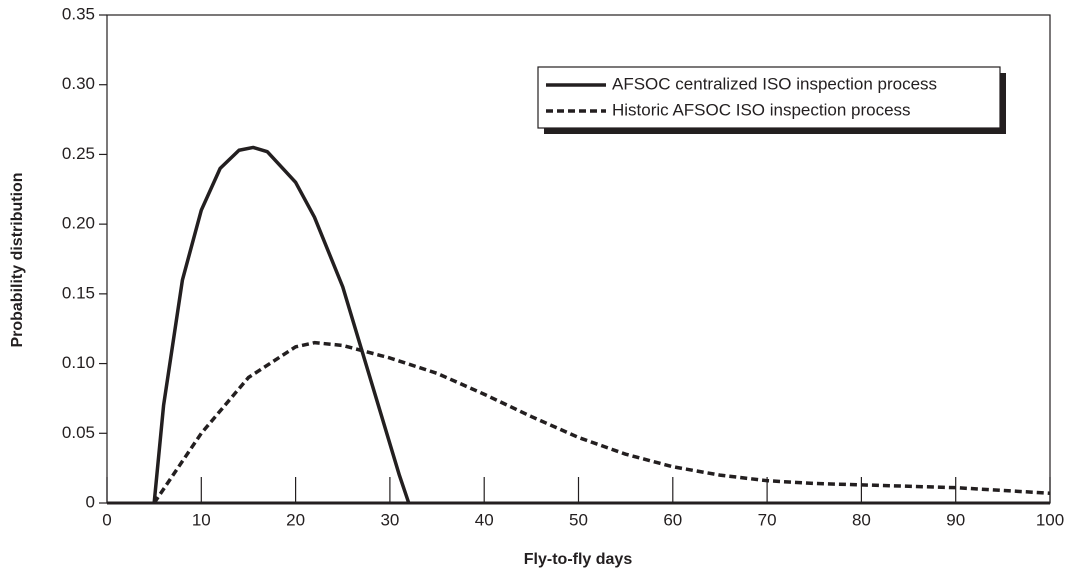  What do you see at coordinates (78, 223) in the screenshot?
I see `y-tick-label: 0.20` at bounding box center [78, 223].